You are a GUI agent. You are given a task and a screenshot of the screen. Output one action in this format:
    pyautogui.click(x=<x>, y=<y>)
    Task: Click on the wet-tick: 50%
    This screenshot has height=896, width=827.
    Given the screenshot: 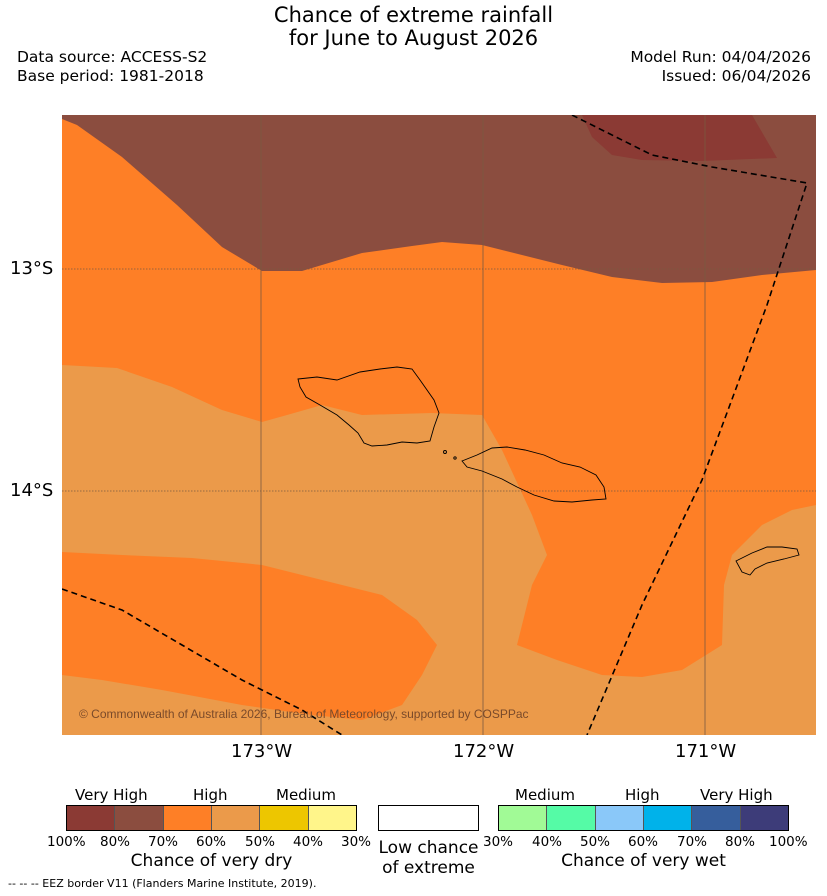 What is the action you would take?
    pyautogui.click(x=595, y=842)
    